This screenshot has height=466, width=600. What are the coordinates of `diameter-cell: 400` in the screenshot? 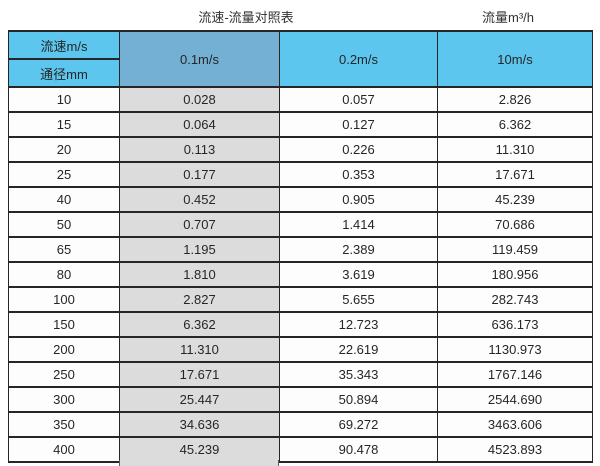 It's located at (64, 449).